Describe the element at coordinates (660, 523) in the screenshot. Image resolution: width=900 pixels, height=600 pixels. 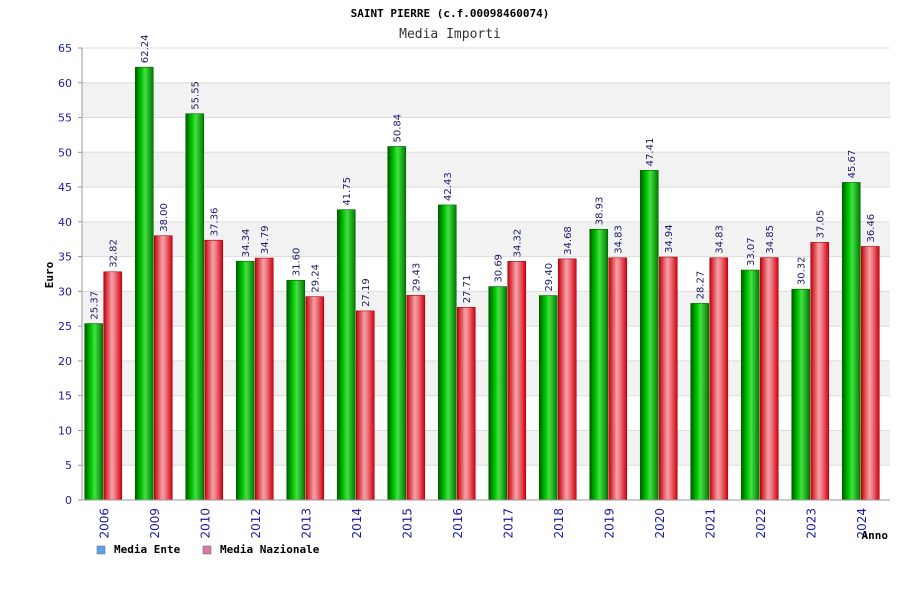
I see `x-tick-label: 2020` at that location.